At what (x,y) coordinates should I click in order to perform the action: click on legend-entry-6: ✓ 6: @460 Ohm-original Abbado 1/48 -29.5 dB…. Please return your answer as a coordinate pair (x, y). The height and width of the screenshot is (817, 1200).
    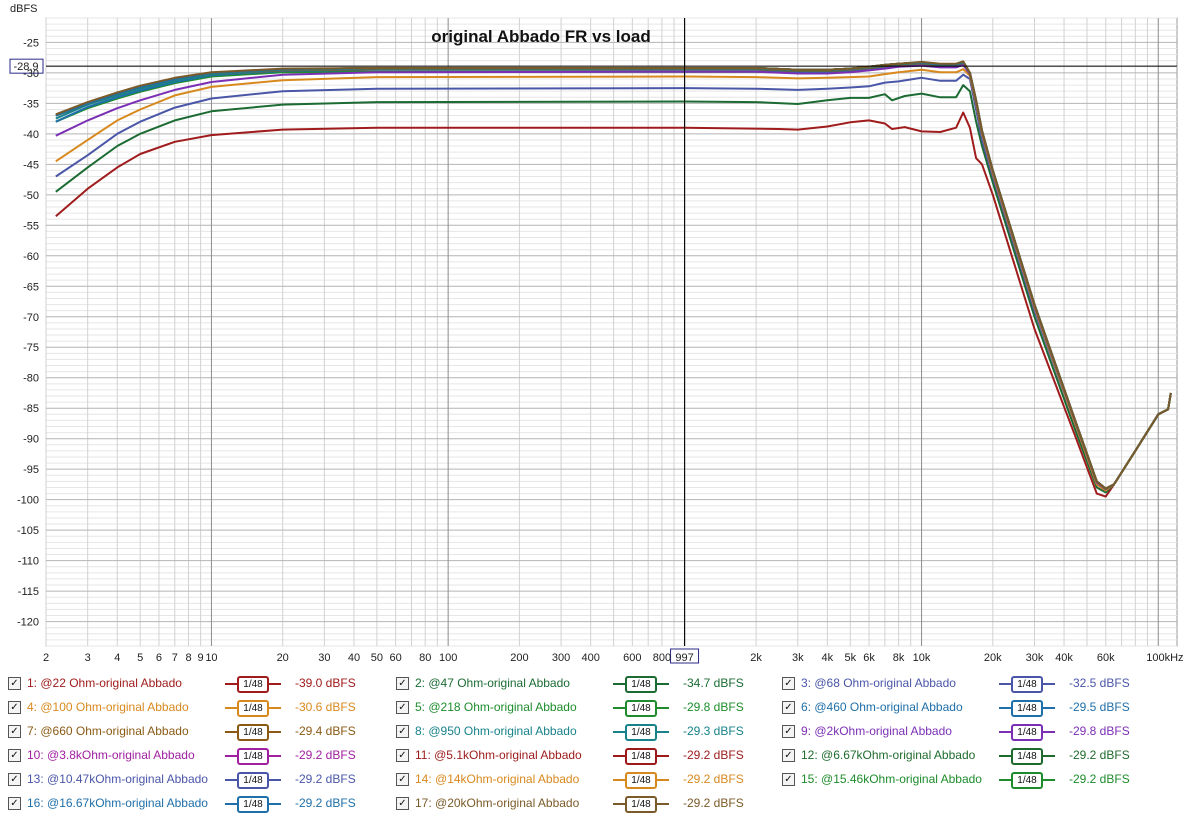
    Looking at the image, I should click on (956, 707).